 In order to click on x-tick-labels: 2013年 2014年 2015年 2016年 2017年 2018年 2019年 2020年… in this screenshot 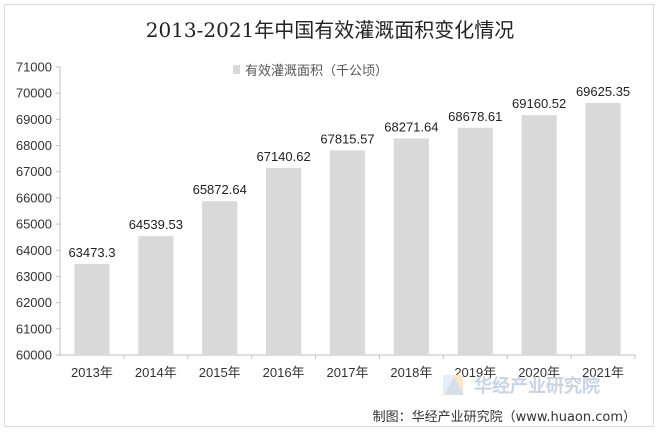, I will do `click(353, 367)`.